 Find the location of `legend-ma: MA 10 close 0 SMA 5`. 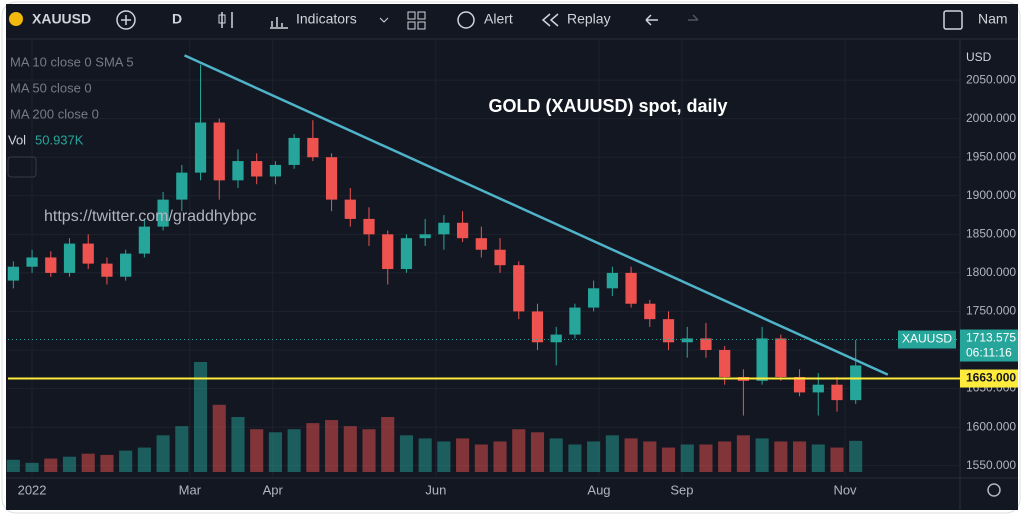

legend-ma: MA 10 close 0 SMA 5 is located at coordinates (72, 61).